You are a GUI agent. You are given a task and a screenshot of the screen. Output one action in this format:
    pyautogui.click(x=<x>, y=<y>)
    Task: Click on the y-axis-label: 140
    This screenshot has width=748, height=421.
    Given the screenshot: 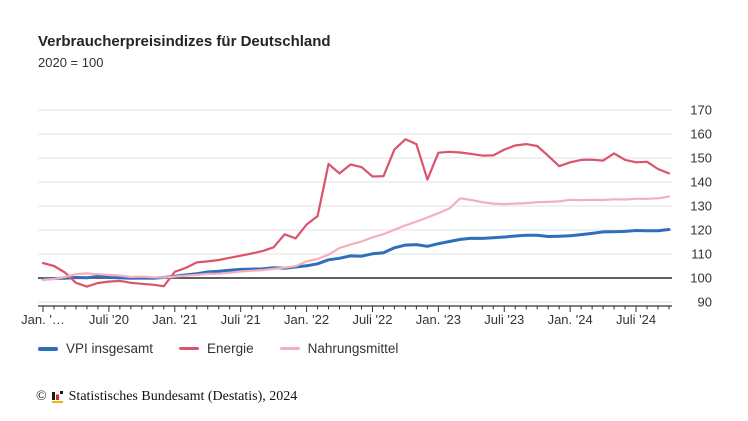 What is the action you would take?
    pyautogui.click(x=701, y=182)
    